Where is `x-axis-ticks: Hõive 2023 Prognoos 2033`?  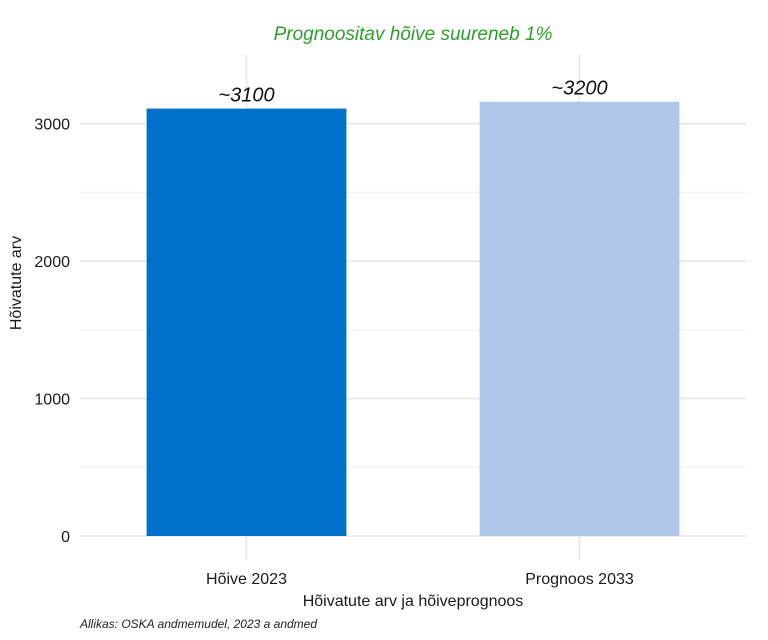
x-axis-ticks: Hõive 2023 Prognoos 2033 is located at coordinates (420, 579).